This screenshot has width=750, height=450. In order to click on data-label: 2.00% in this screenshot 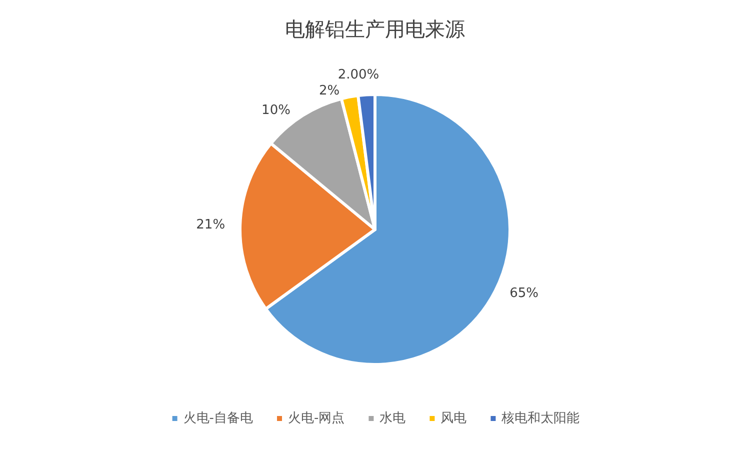, I will do `click(359, 74)`.